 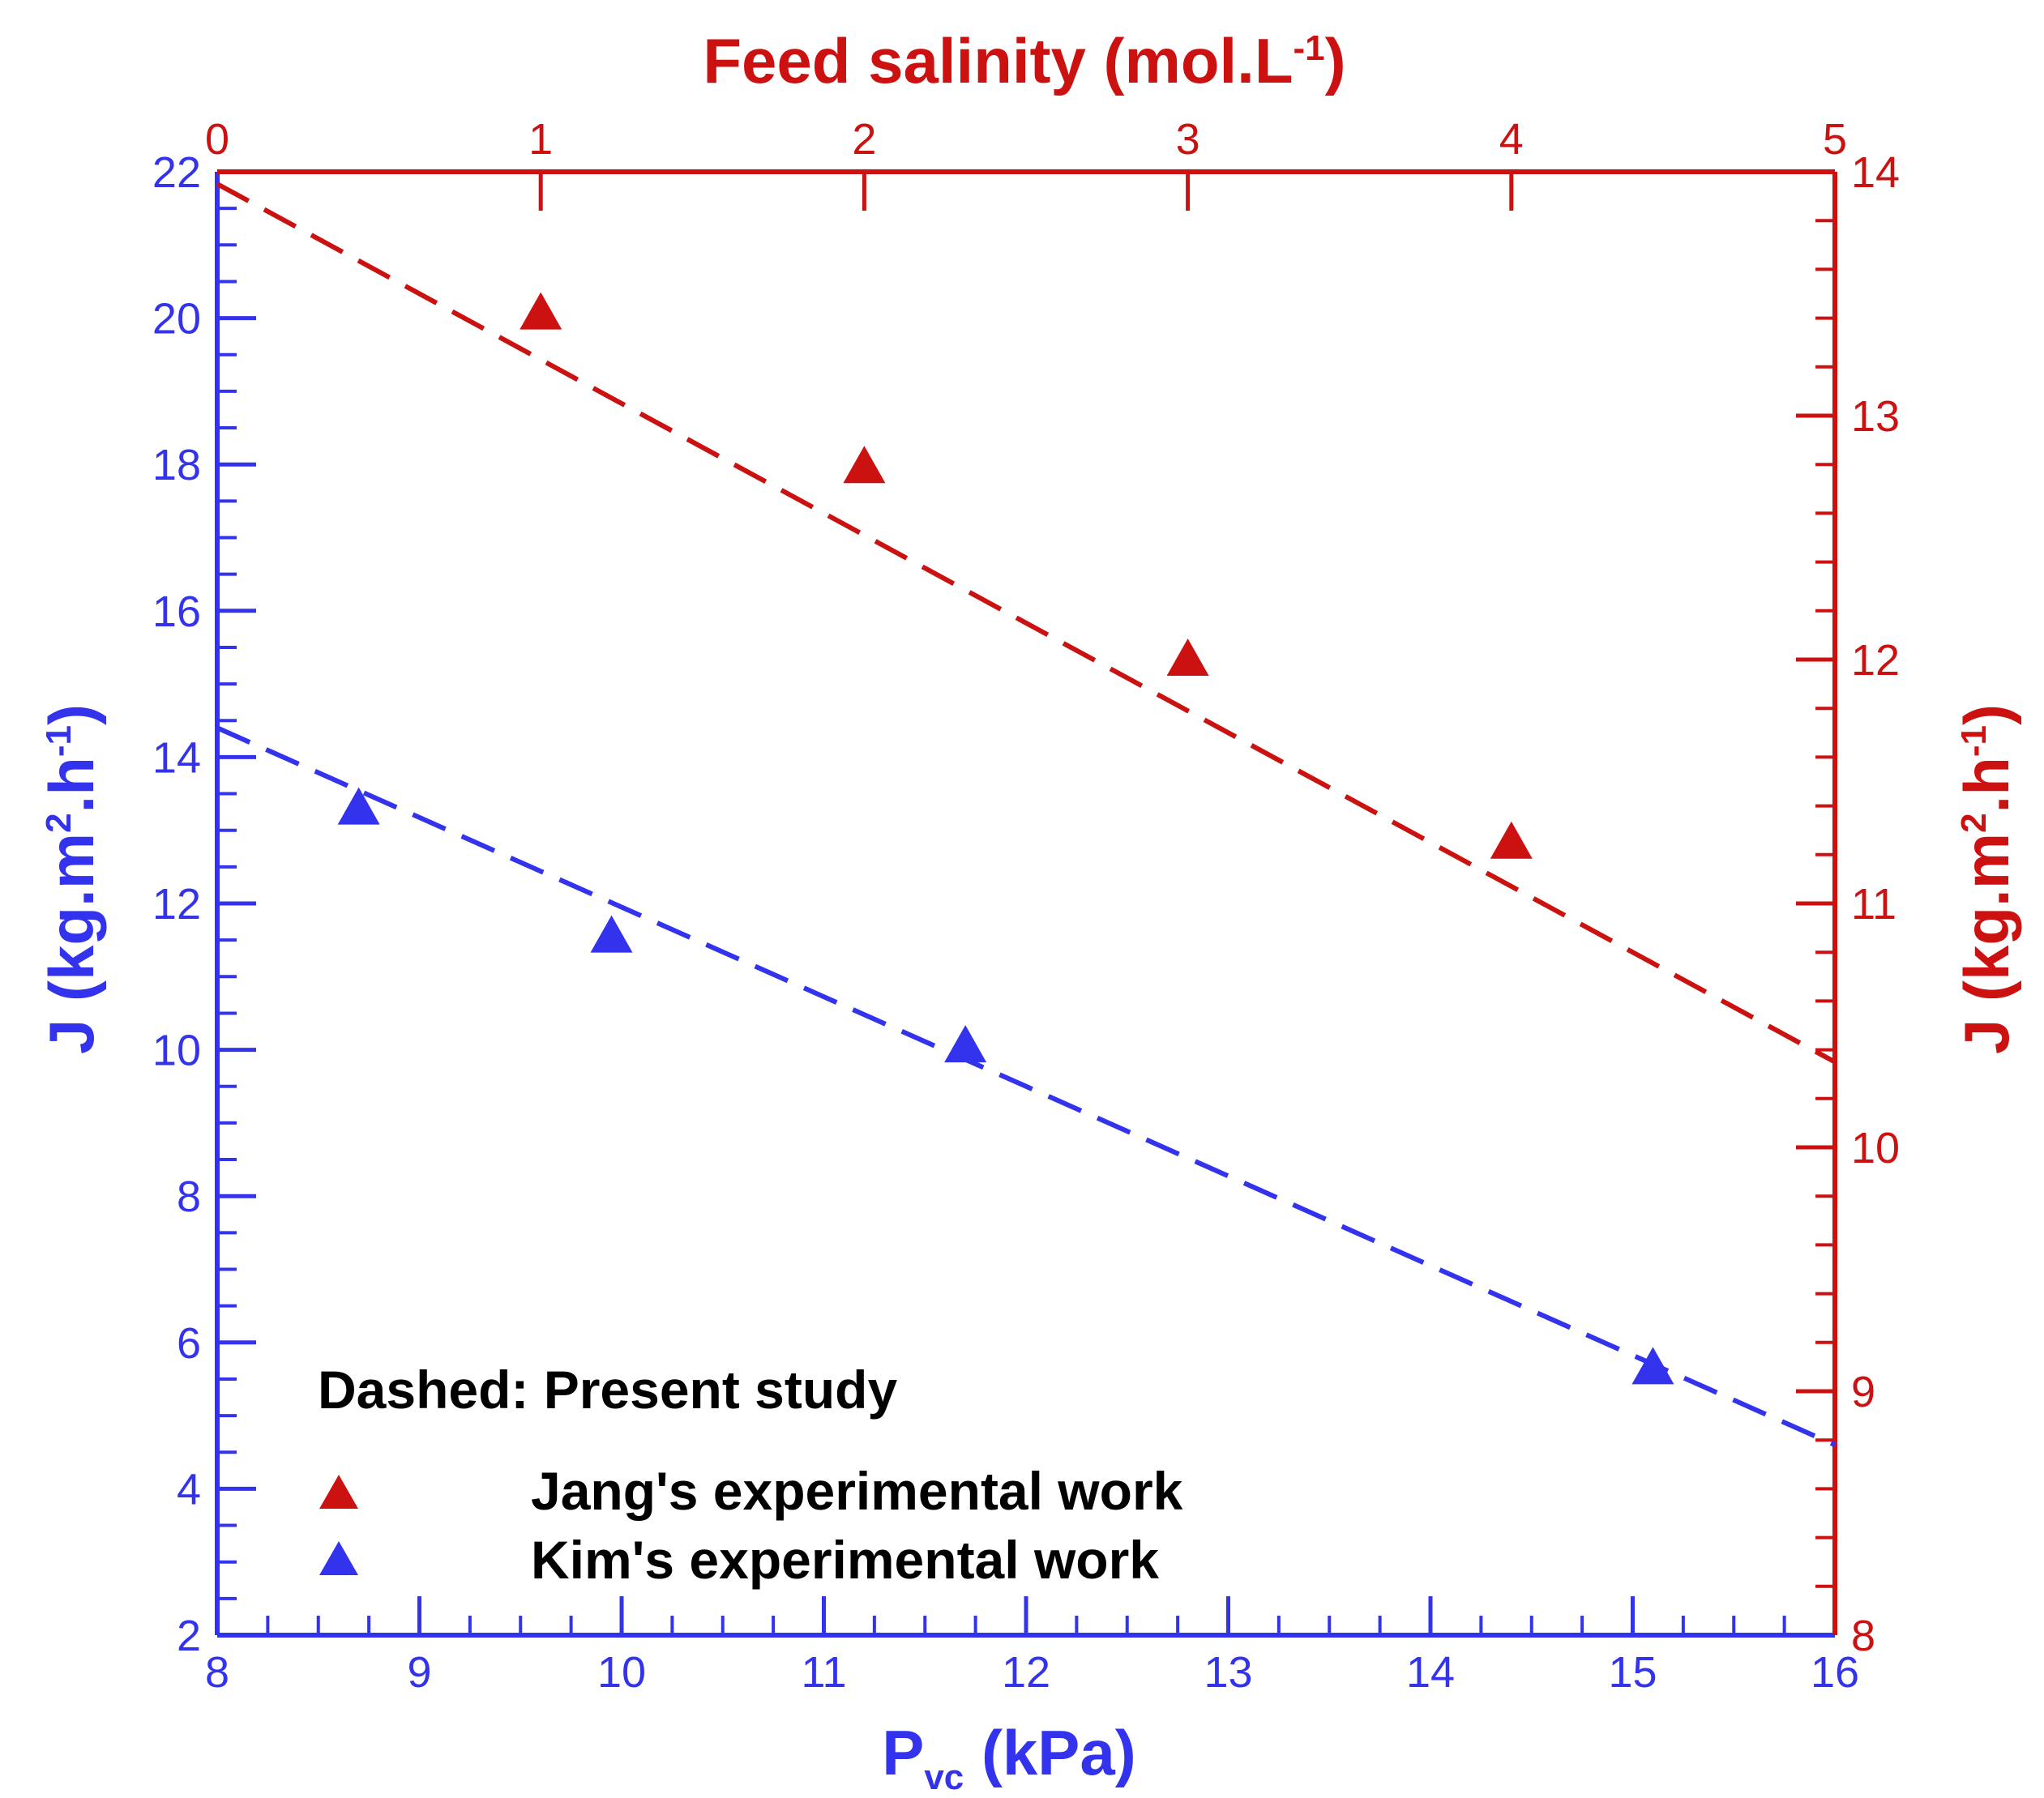 I want to click on x-bottom-tick-label: 13, so click(x=1228, y=1672).